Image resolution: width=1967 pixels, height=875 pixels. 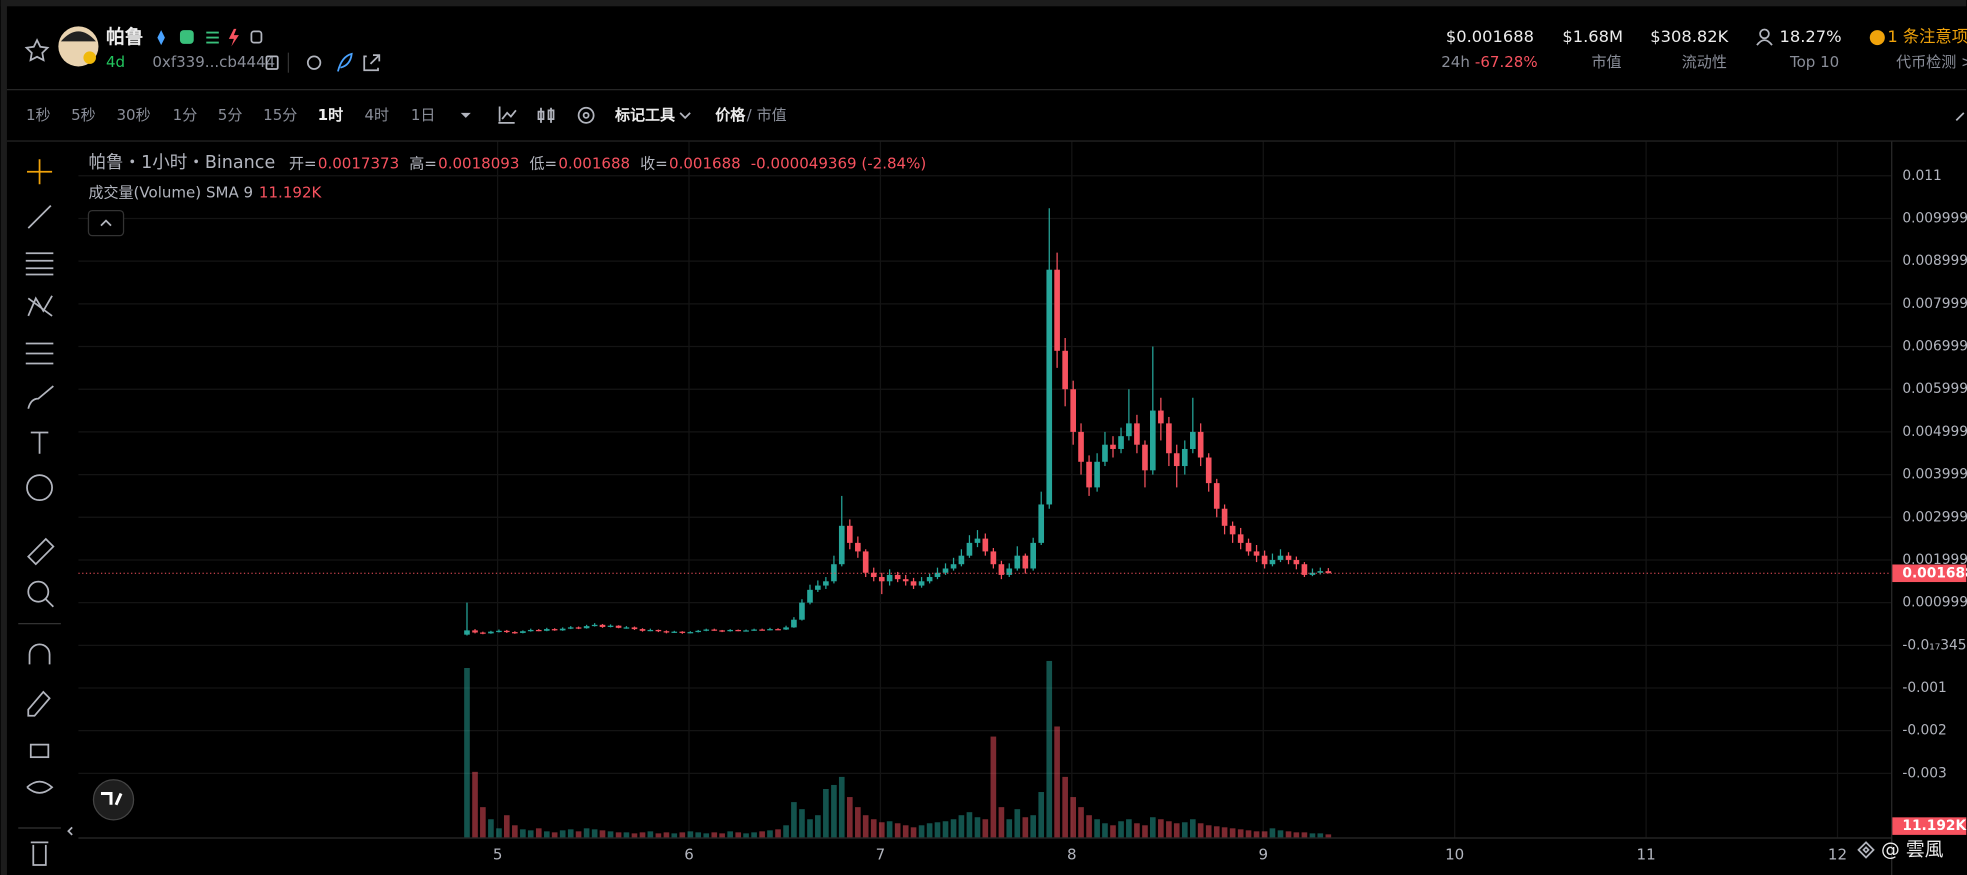 What do you see at coordinates (1934, 261) in the screenshot?
I see `y-tick-label: 0.0089999` at bounding box center [1934, 261].